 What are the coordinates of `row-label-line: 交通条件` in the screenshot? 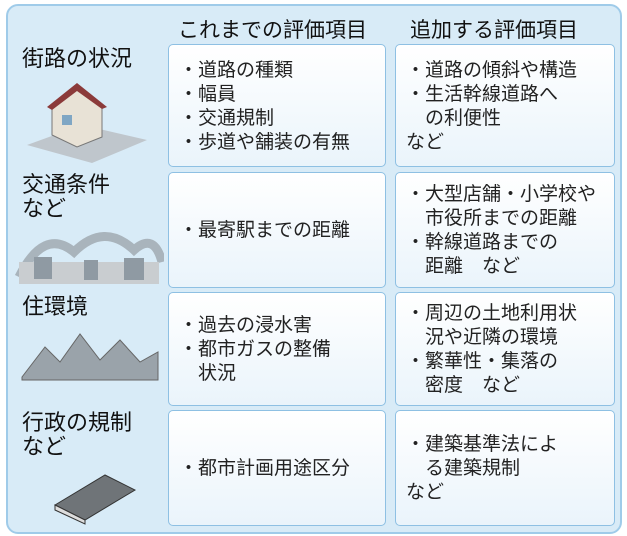 It's located at (66, 185).